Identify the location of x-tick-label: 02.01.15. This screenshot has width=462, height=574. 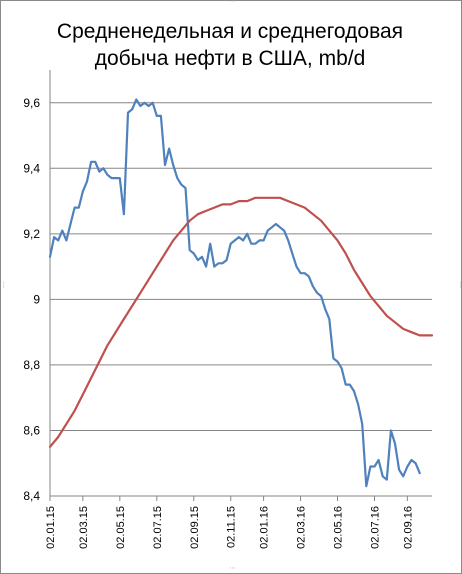
(51, 527).